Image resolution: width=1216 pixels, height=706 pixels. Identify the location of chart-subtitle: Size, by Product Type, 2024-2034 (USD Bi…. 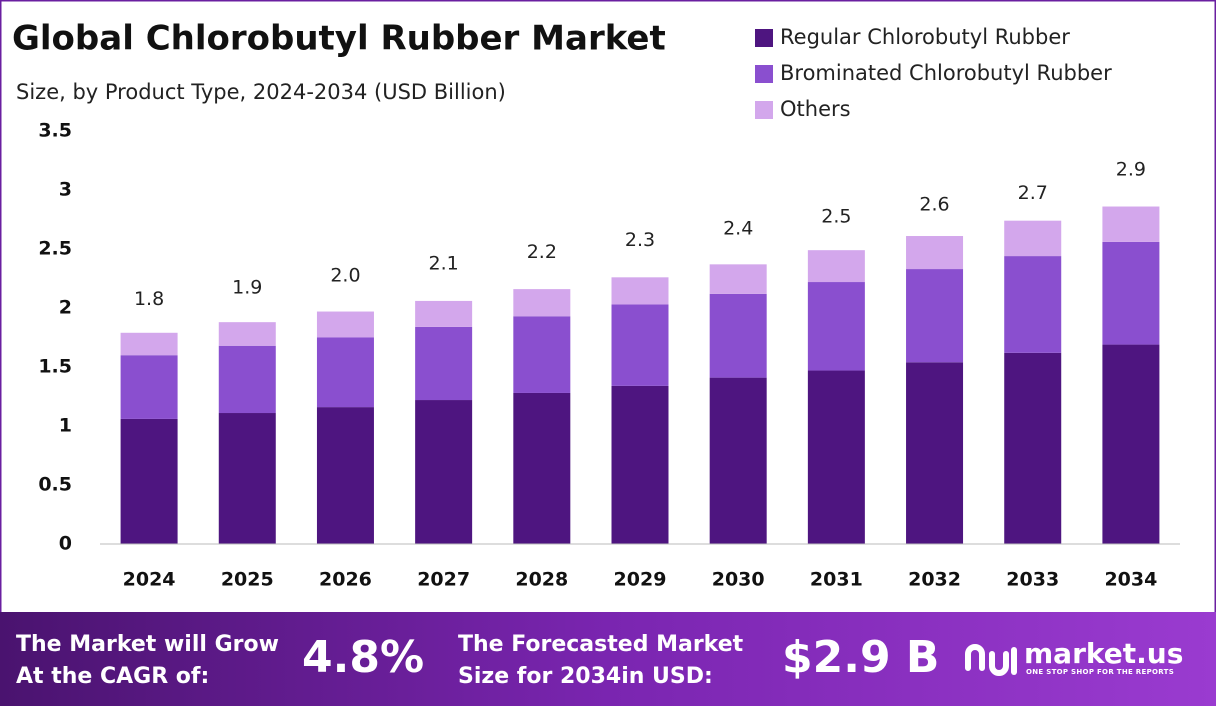
(261, 92).